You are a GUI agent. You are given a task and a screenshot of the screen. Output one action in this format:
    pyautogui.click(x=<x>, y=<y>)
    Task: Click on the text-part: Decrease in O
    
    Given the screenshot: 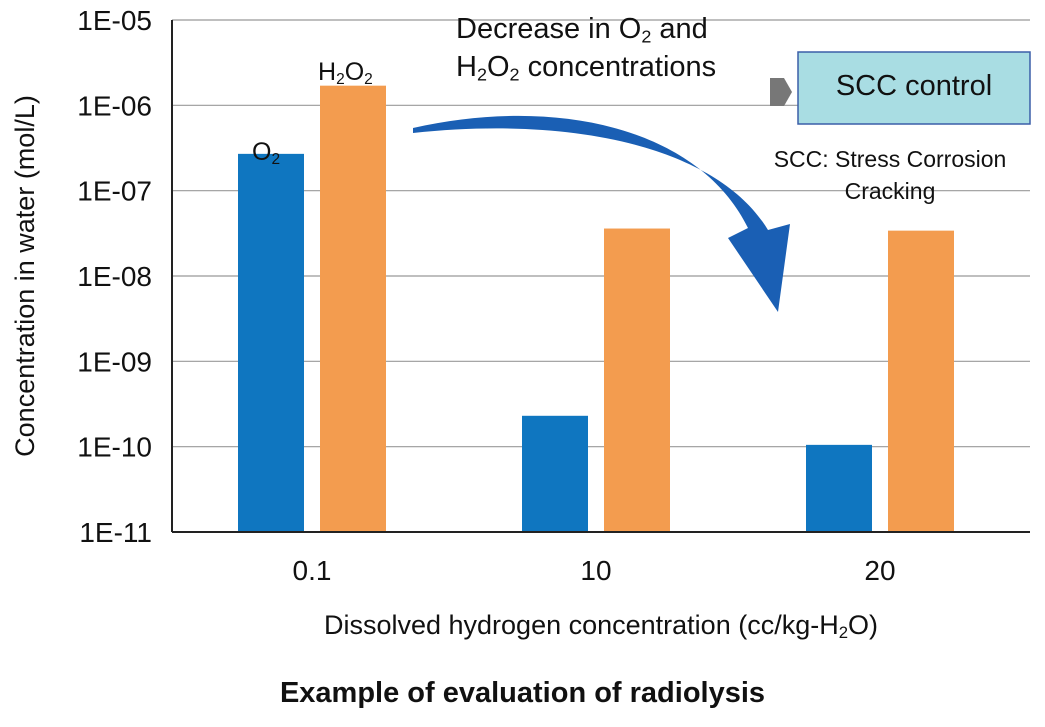 What is the action you would take?
    pyautogui.click(x=549, y=29)
    